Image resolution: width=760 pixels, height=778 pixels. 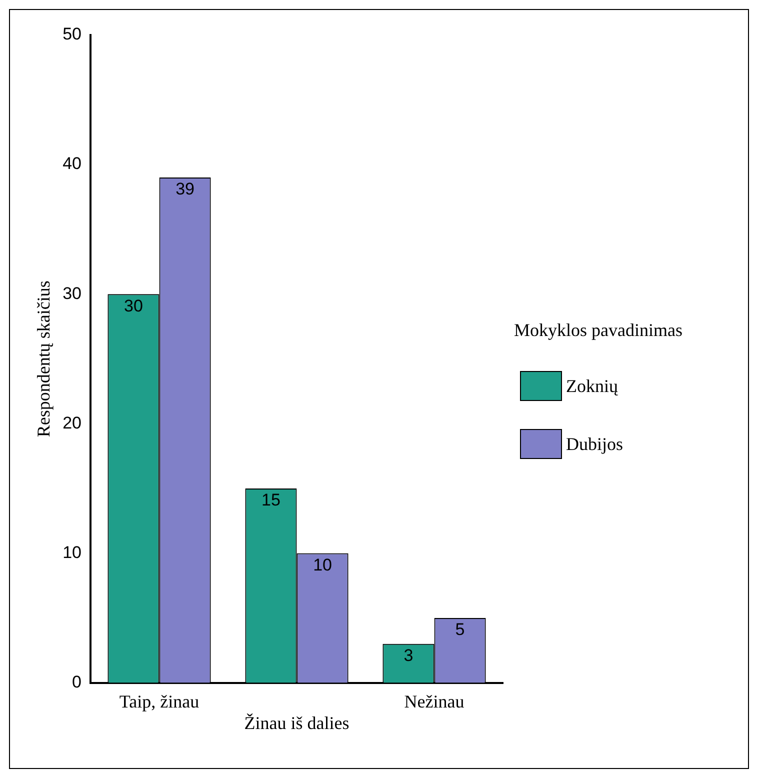 What do you see at coordinates (72, 422) in the screenshot?
I see `y-tick-label: 20` at bounding box center [72, 422].